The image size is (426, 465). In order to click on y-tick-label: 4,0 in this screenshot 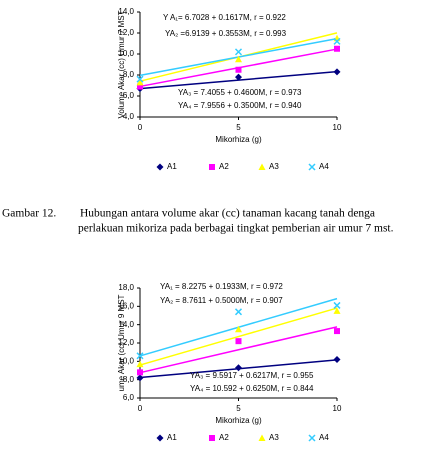, I will do `click(129, 116)`.